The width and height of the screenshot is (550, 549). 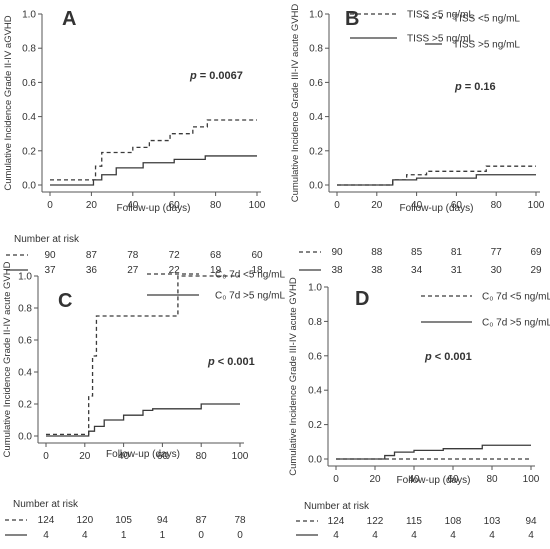 I want to click on risk-cell: 68, so click(x=216, y=255).